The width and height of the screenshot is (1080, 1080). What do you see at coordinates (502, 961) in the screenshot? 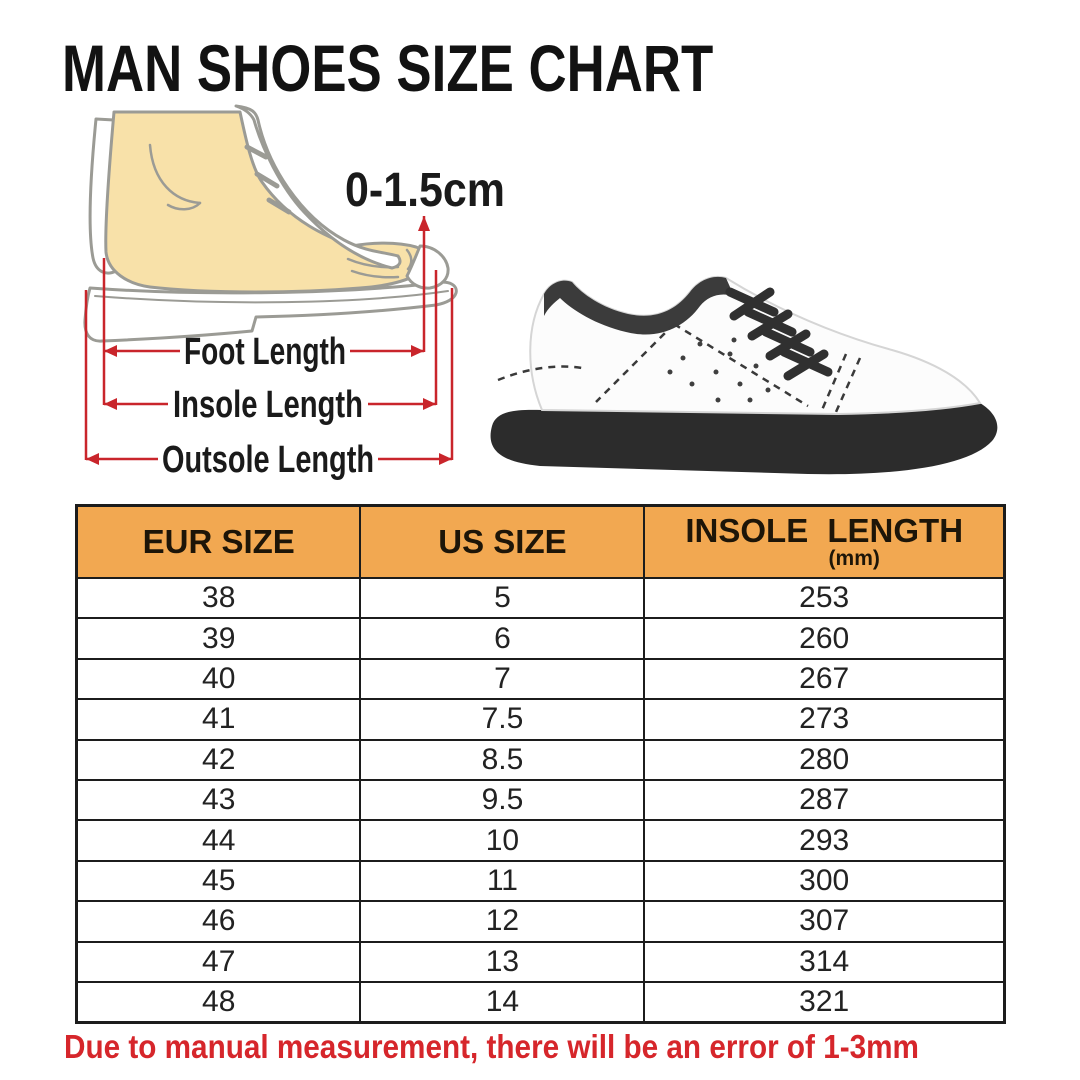
I see `us-size-cell: 13` at bounding box center [502, 961].